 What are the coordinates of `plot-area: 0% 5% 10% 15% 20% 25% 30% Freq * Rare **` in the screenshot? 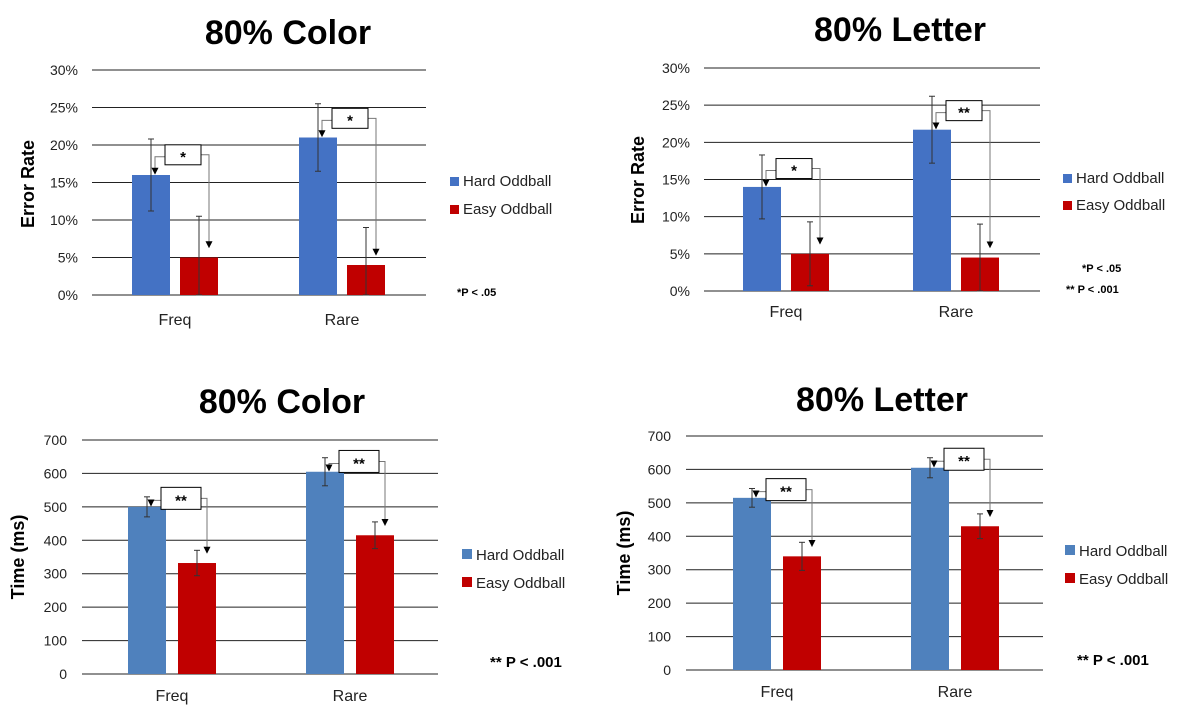 It's located at (851, 190).